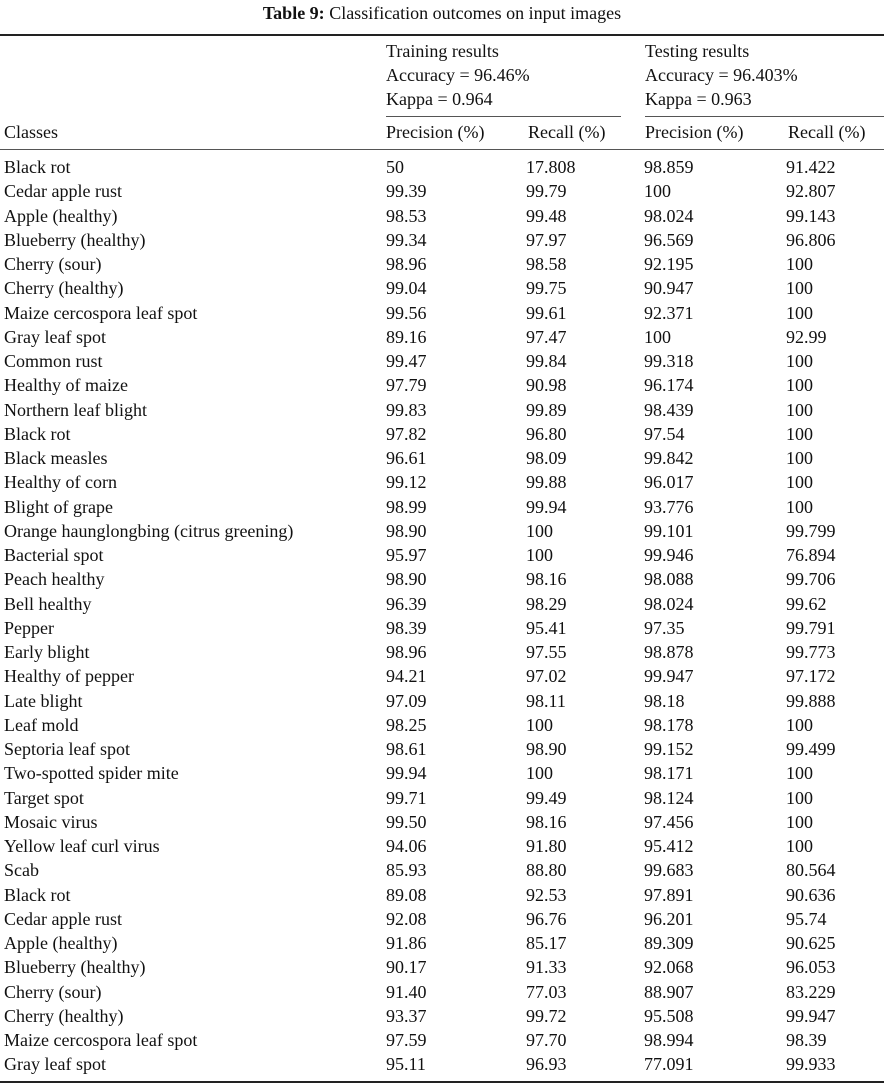  I want to click on train-recall-cell: 99.72, so click(546, 1015).